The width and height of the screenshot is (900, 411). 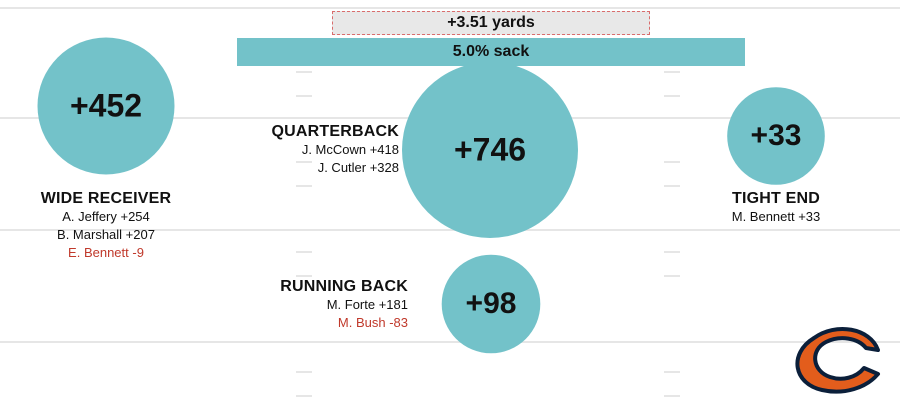 I want to click on rb-title: RUNNING BACK, so click(x=344, y=286).